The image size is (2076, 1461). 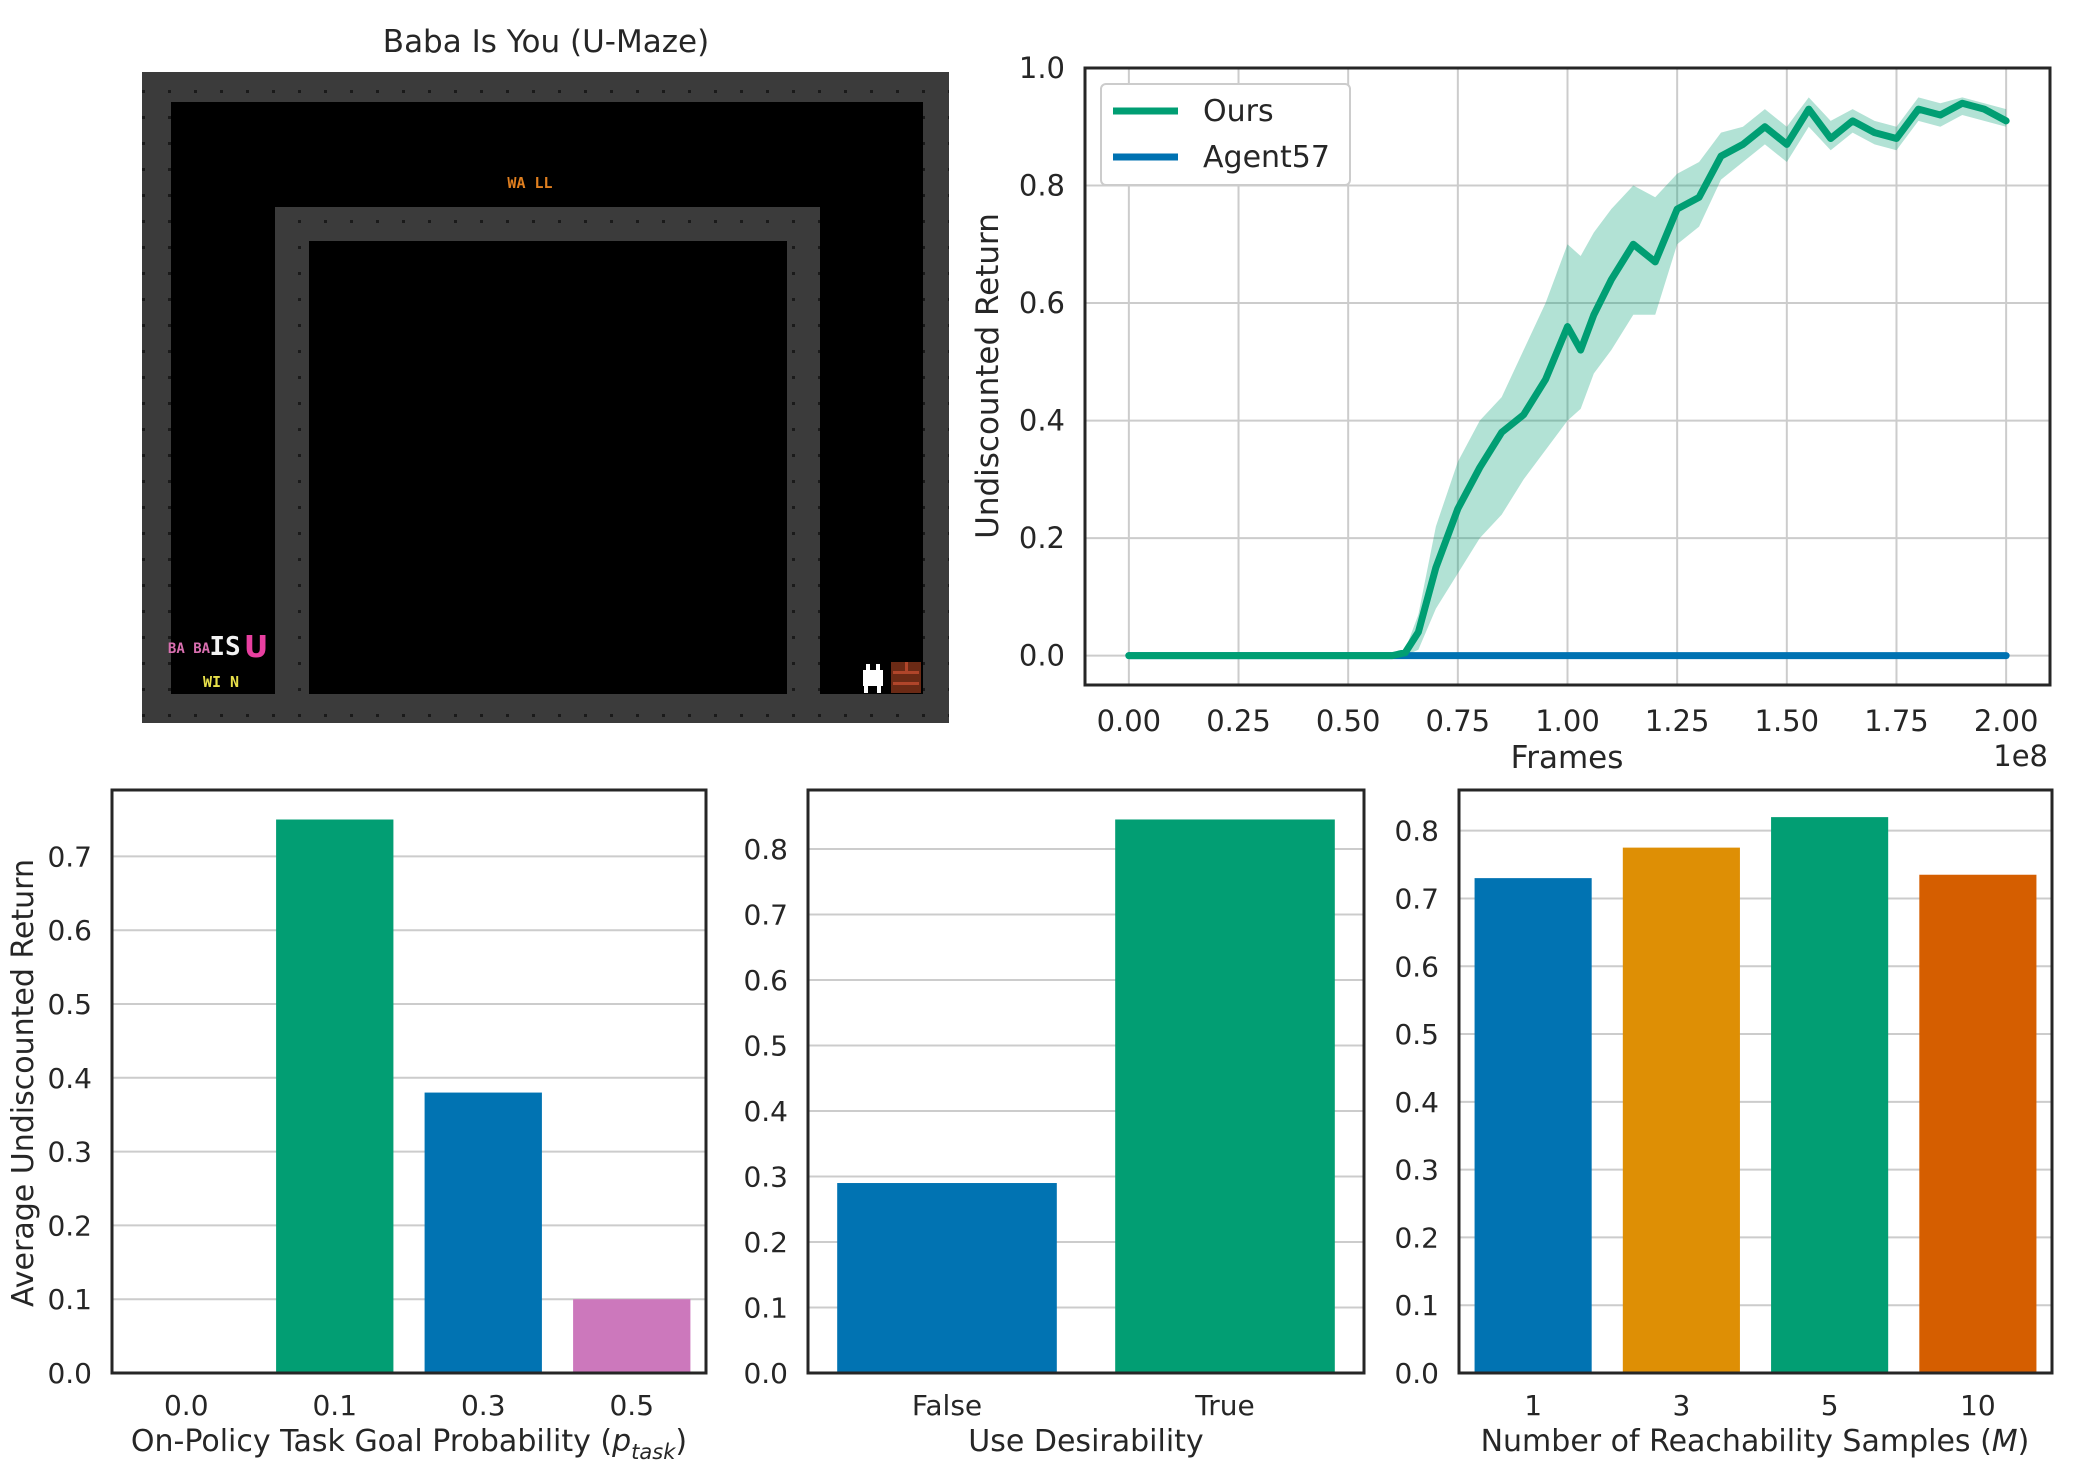 What do you see at coordinates (653, 1450) in the screenshot?
I see `bar1-xlabel-subscript: task` at bounding box center [653, 1450].